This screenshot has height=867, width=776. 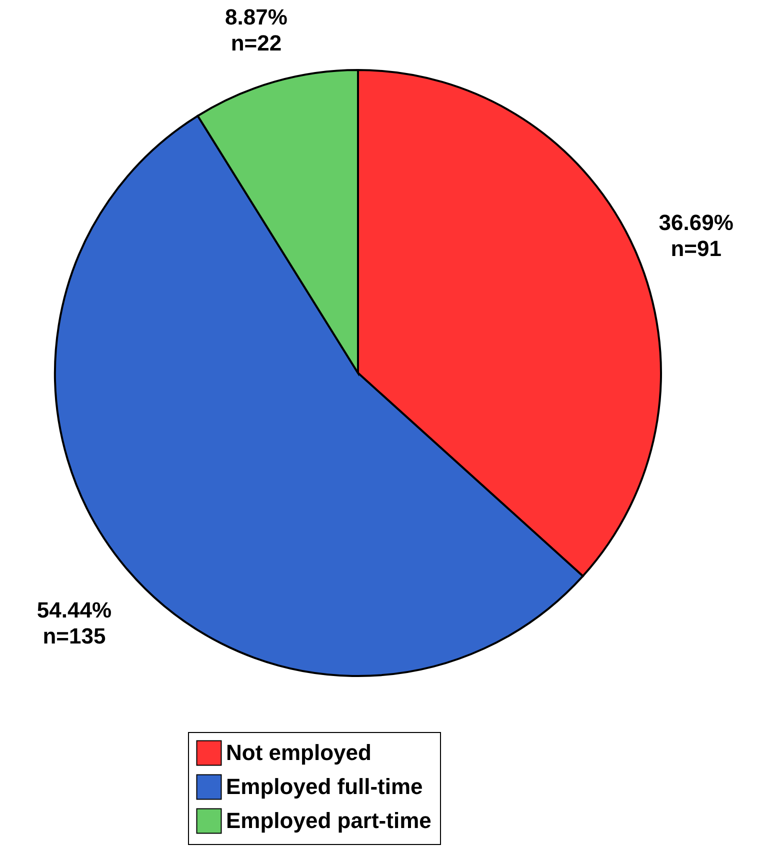 I want to click on legend-label: Employed part-time, so click(x=329, y=820).